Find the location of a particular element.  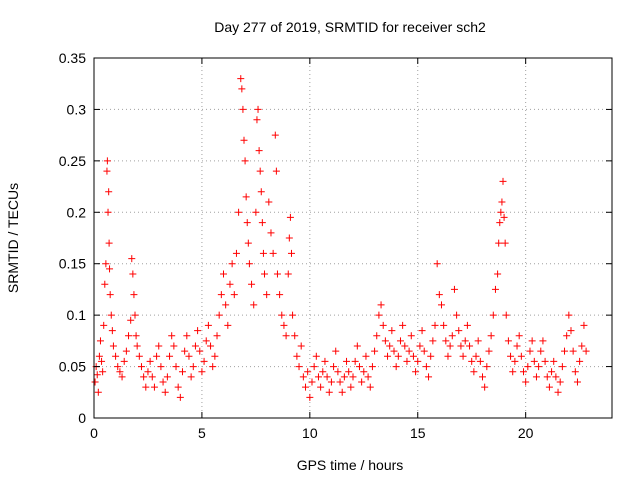

y-tick-label: 0.15 is located at coordinates (72, 264).